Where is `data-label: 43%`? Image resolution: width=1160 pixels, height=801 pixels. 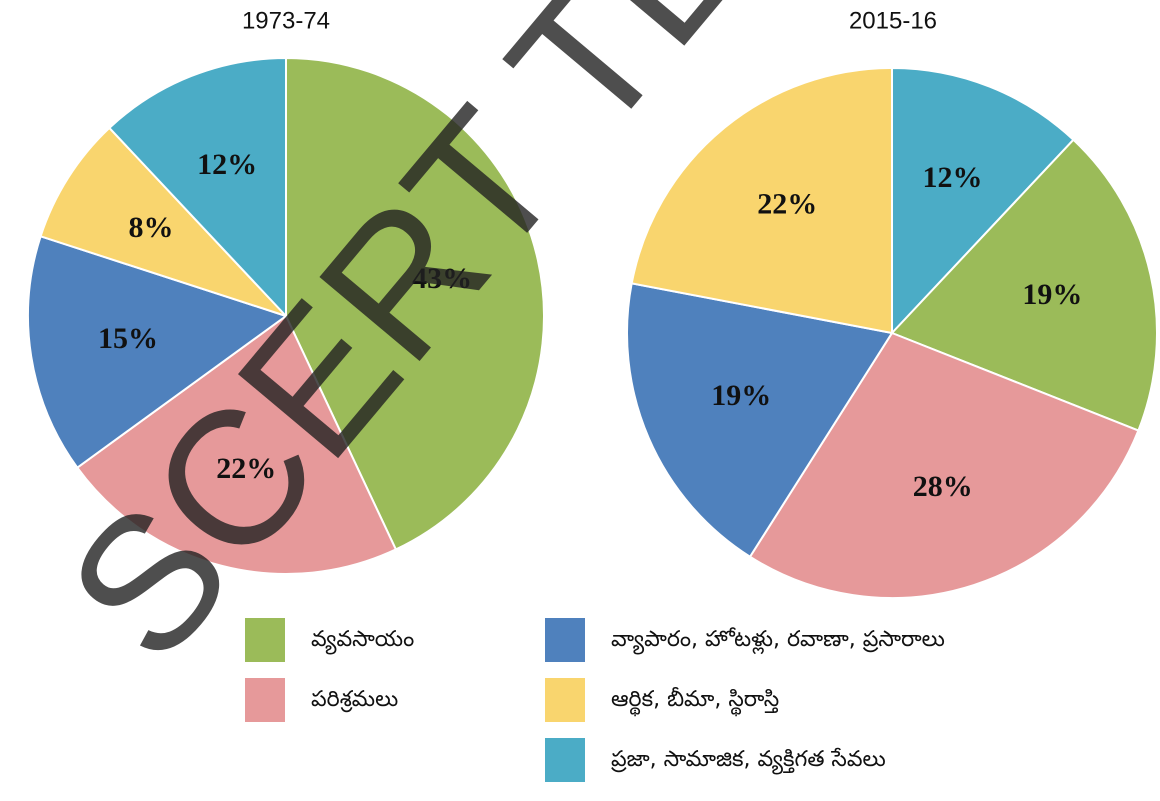 data-label: 43% is located at coordinates (442, 278).